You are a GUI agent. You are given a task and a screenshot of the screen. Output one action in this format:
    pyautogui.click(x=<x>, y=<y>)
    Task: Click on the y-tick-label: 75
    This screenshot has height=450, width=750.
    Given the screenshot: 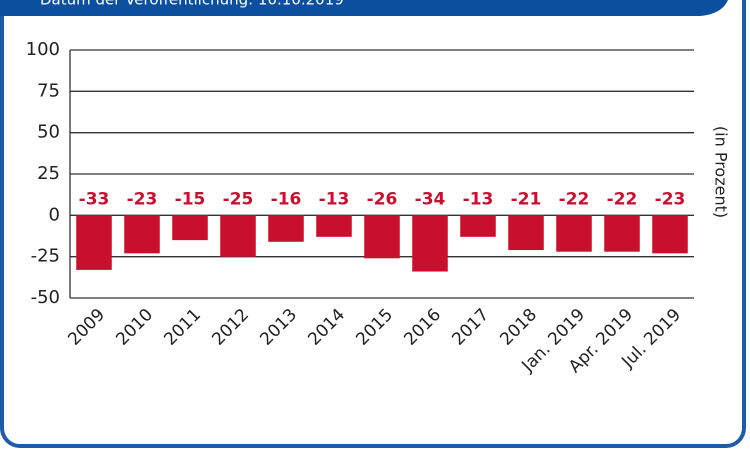 What is the action you would take?
    pyautogui.click(x=48, y=90)
    